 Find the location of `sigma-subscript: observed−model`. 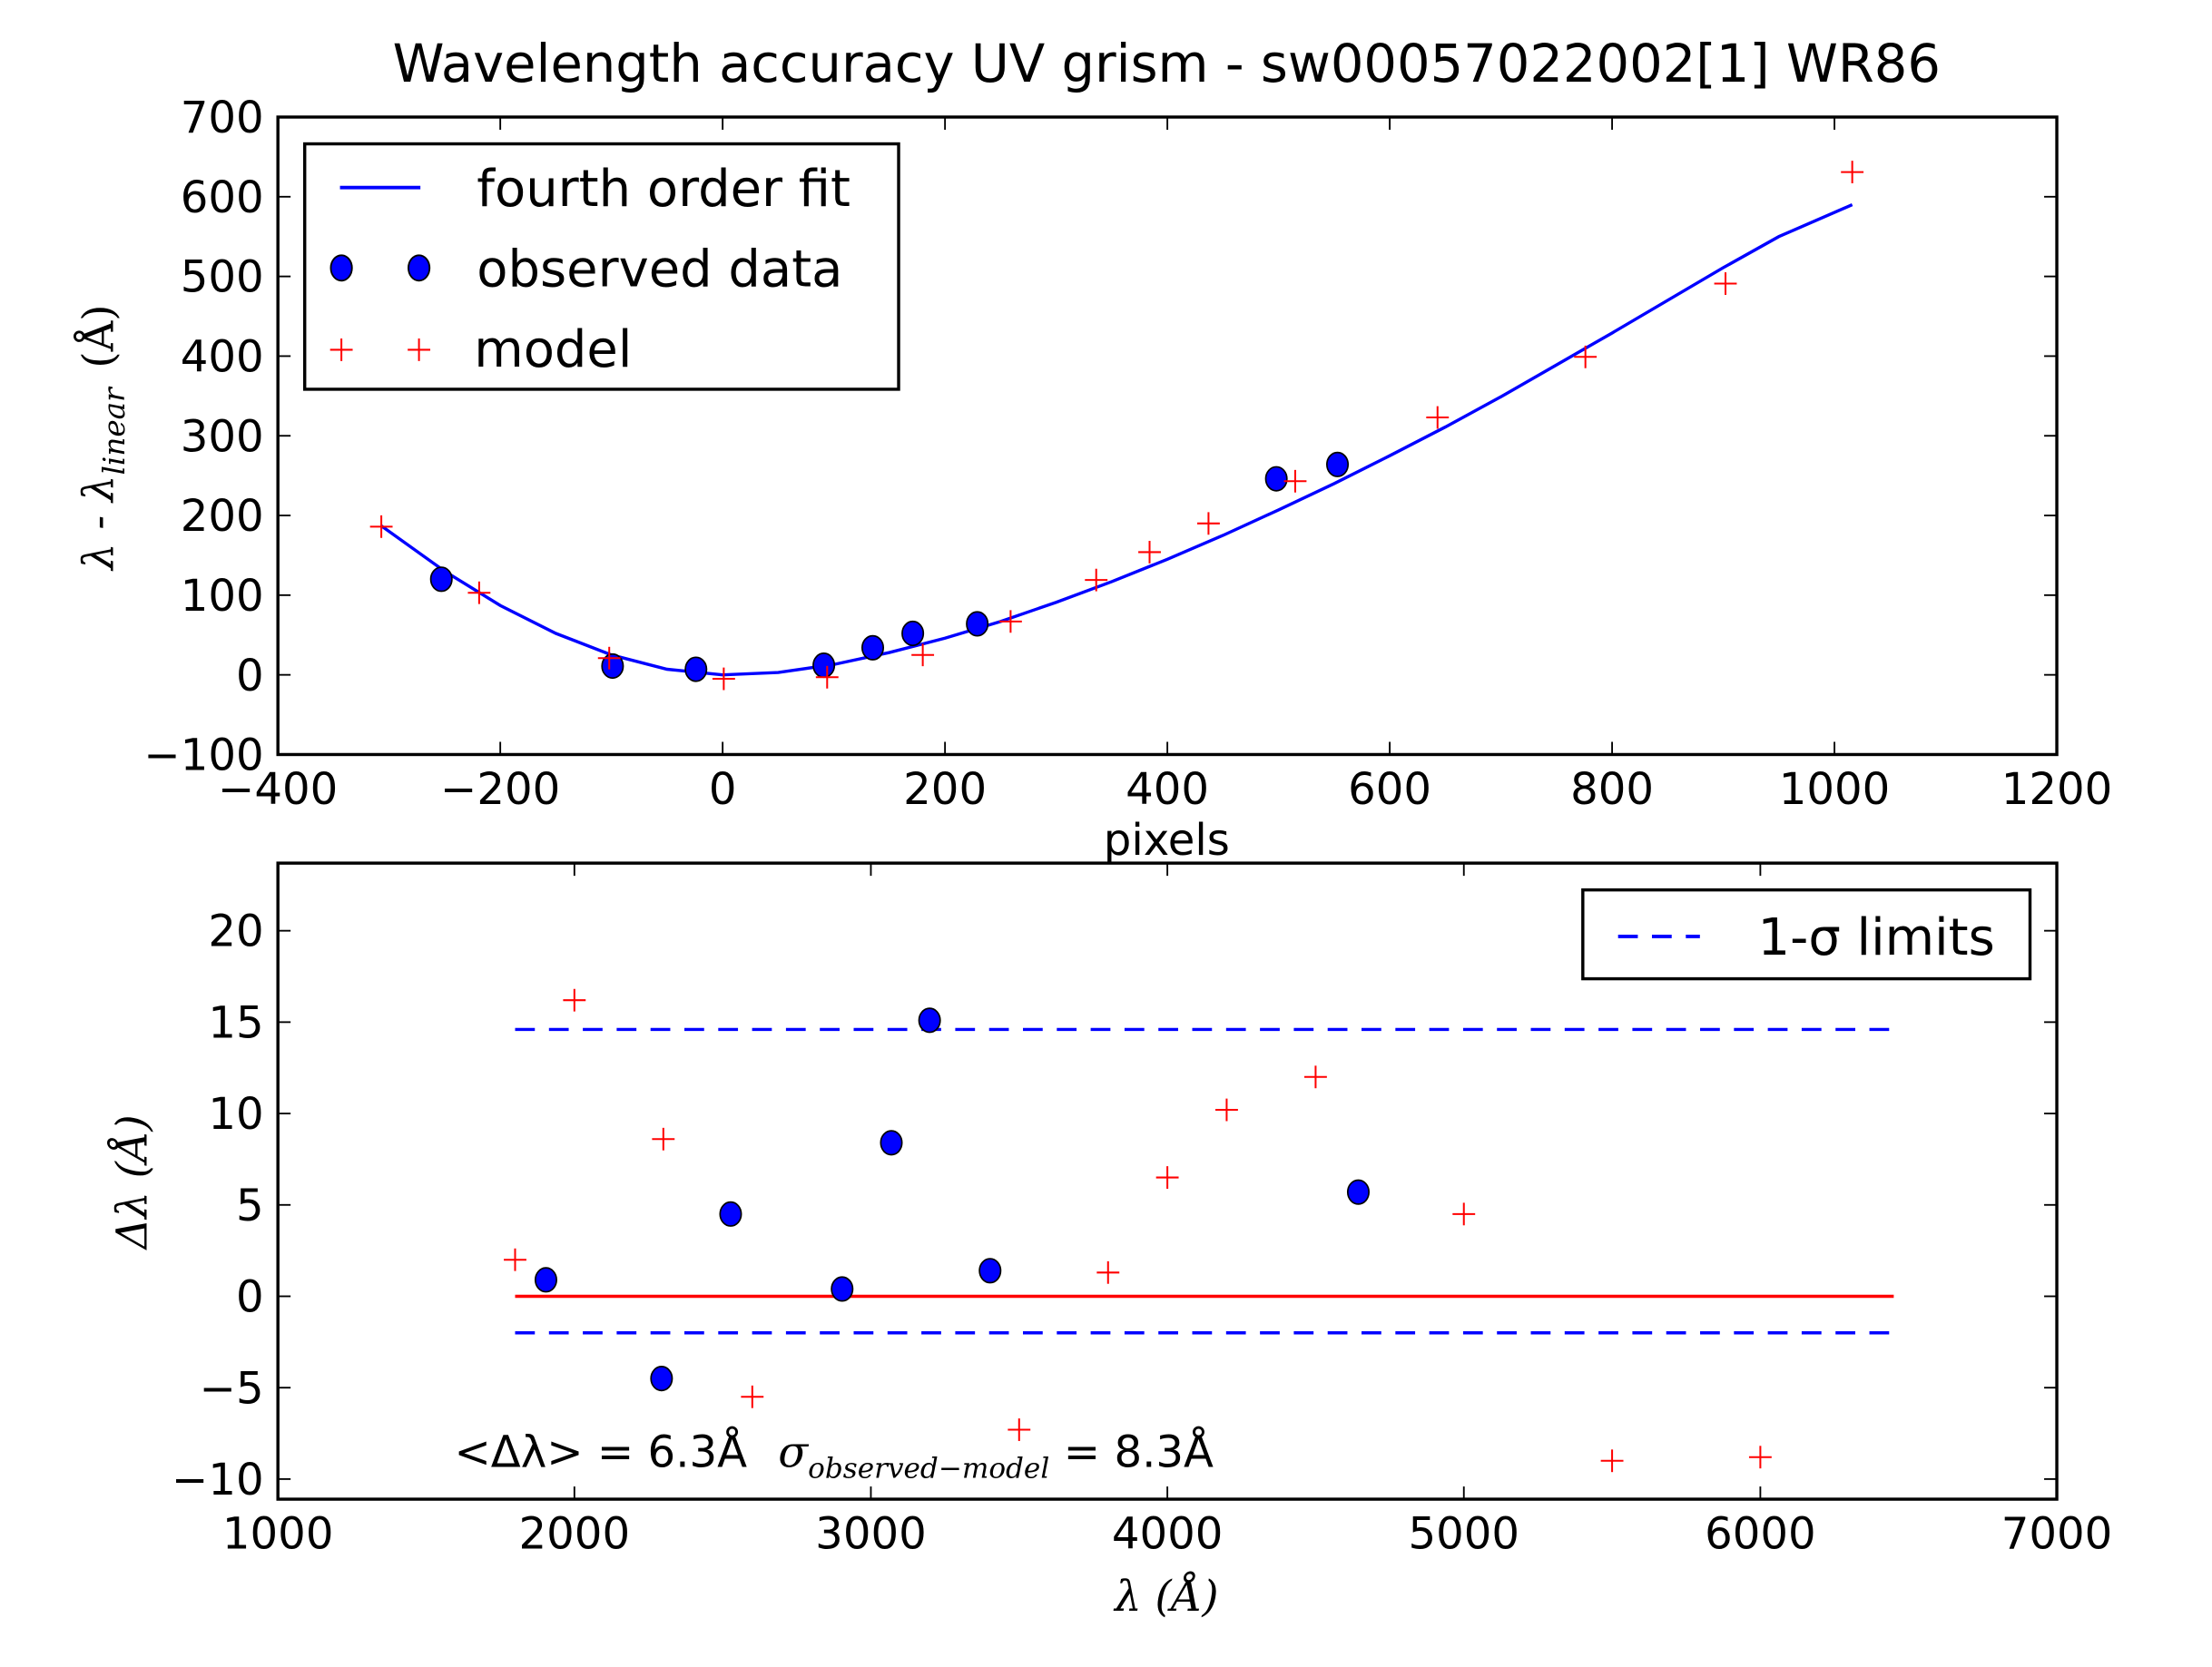

sigma-subscript: observed−model is located at coordinates (928, 1470).